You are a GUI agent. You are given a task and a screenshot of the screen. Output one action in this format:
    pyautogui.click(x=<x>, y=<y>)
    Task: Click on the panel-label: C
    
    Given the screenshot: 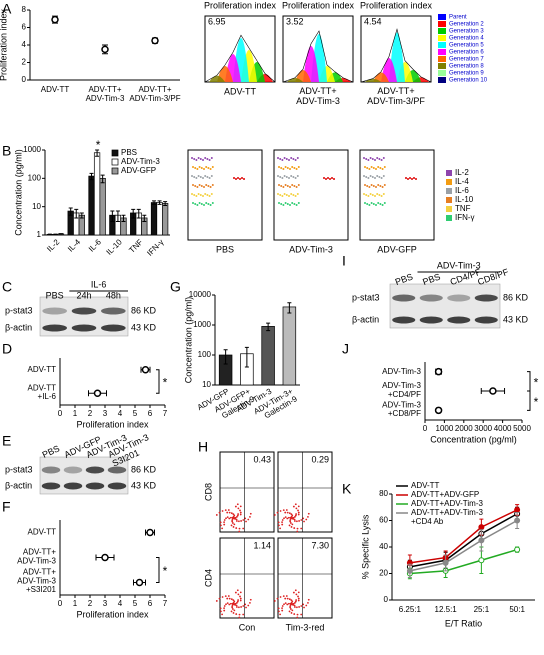 What is the action you would take?
    pyautogui.click(x=7, y=287)
    